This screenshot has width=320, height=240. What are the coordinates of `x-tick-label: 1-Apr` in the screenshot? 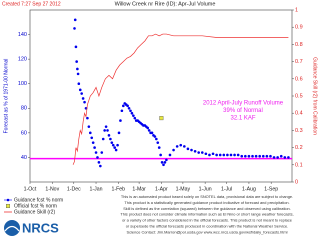 It's located at (161, 189).